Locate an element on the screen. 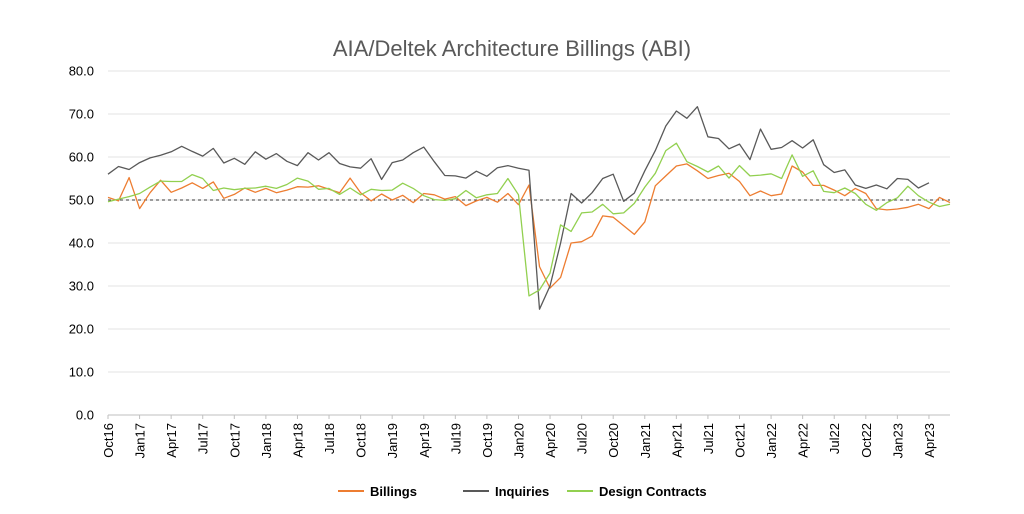 The width and height of the screenshot is (1024, 514). y-tick-label: 10.0 is located at coordinates (81, 372).